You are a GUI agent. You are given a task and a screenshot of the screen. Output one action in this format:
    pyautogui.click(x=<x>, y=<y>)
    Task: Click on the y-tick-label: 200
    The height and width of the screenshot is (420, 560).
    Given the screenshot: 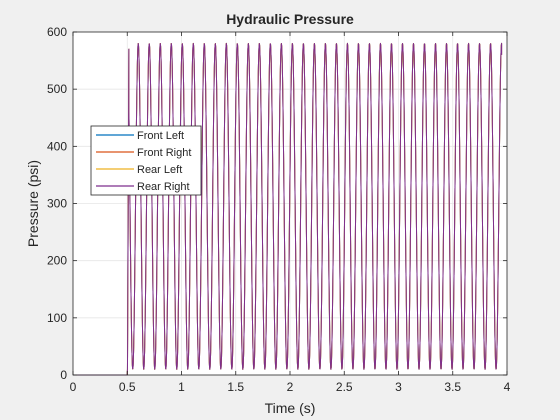 What is the action you would take?
    pyautogui.click(x=57, y=261)
    